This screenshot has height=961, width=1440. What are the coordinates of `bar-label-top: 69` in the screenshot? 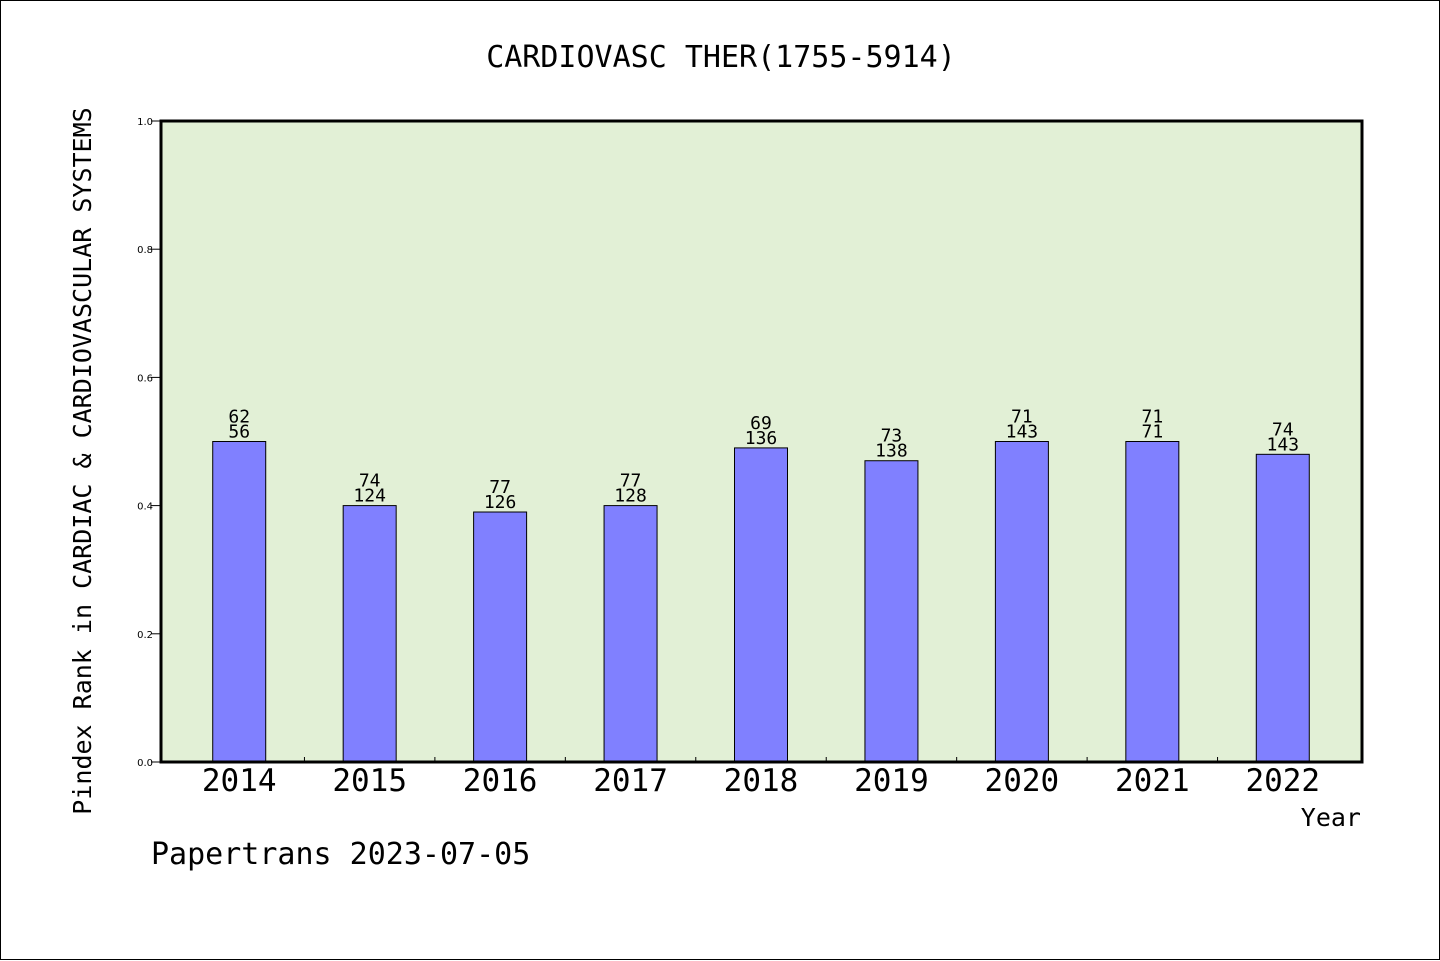 It's located at (761, 423).